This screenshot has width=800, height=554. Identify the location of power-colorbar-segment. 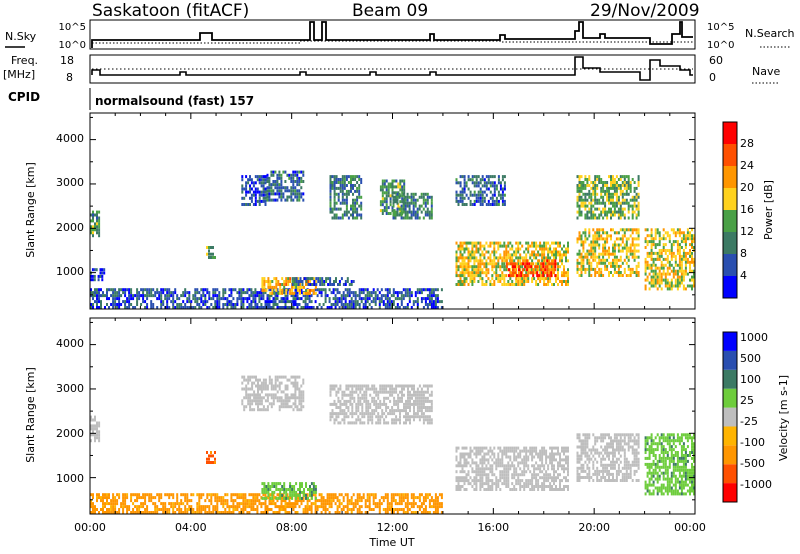
(730, 221).